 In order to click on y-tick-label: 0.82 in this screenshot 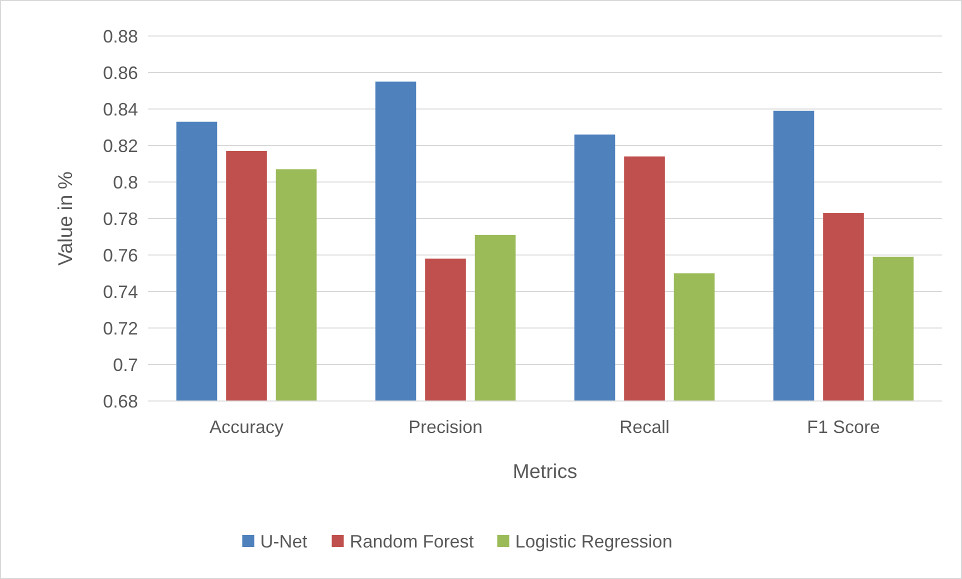, I will do `click(120, 146)`.